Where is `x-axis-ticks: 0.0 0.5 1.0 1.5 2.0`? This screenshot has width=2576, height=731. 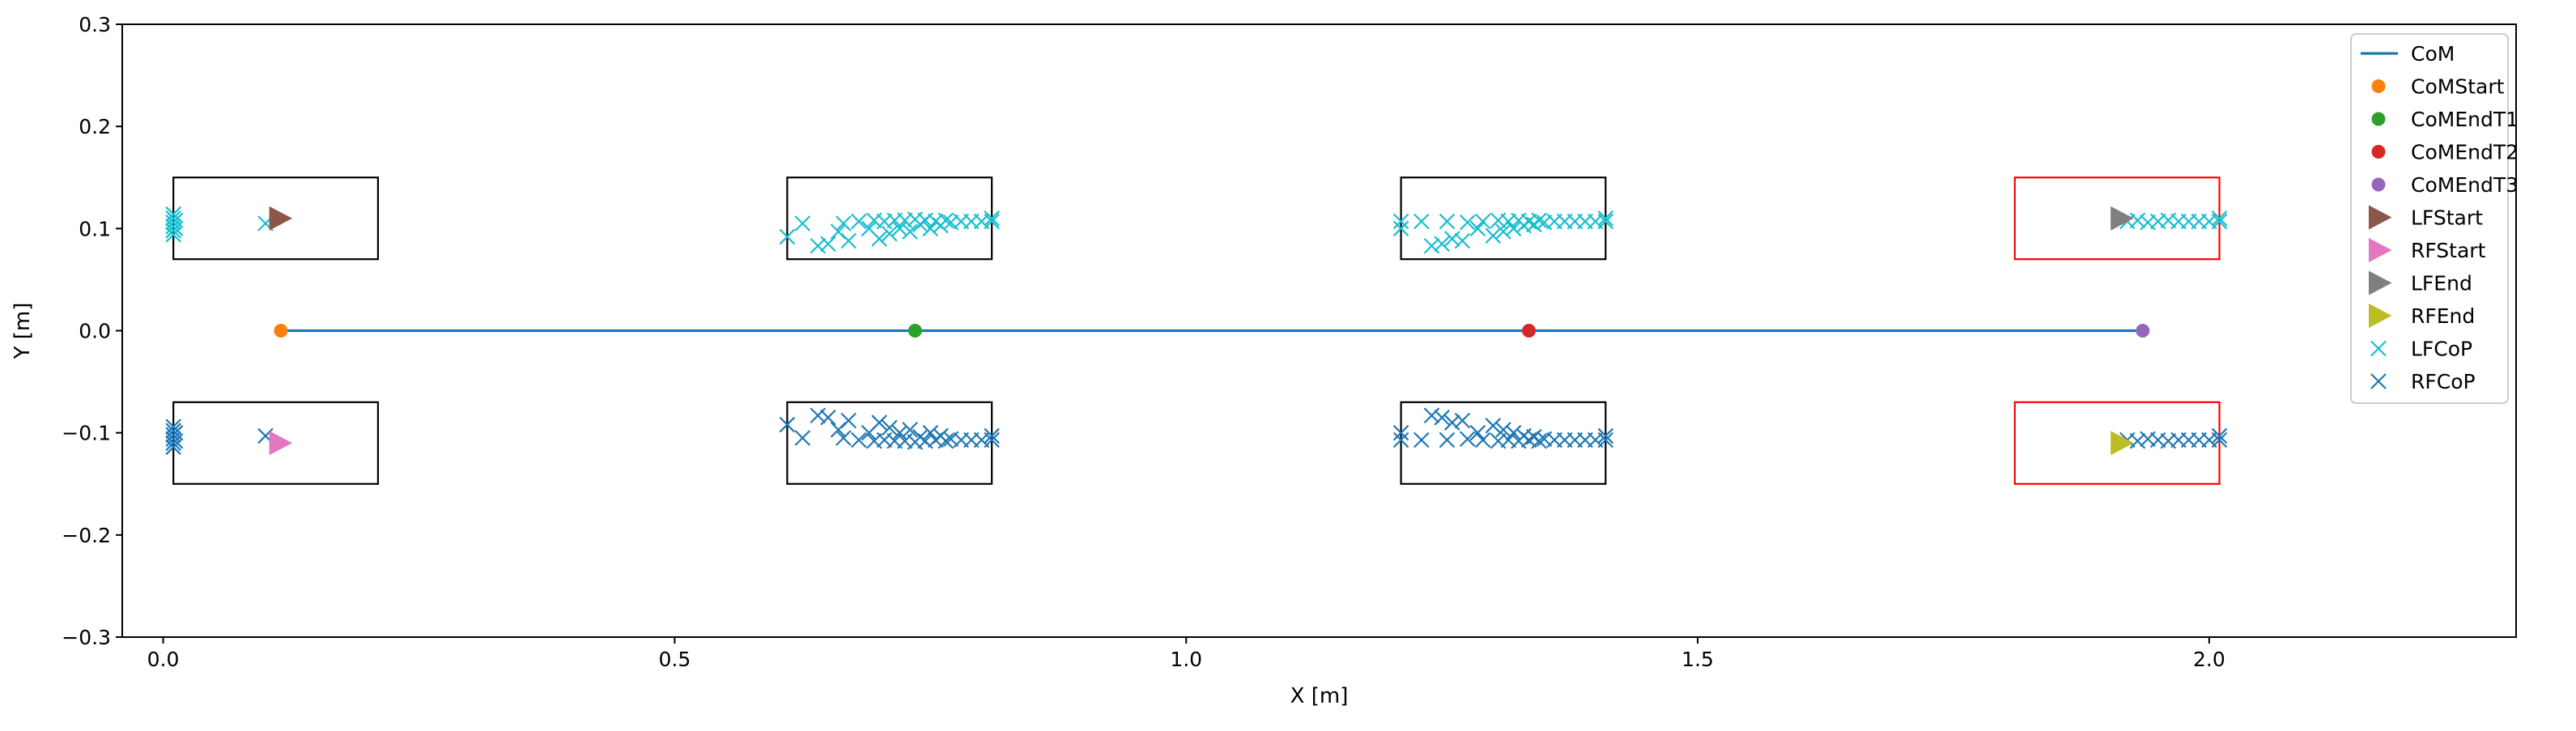 x-axis-ticks: 0.0 0.5 1.0 1.5 2.0 is located at coordinates (1186, 654).